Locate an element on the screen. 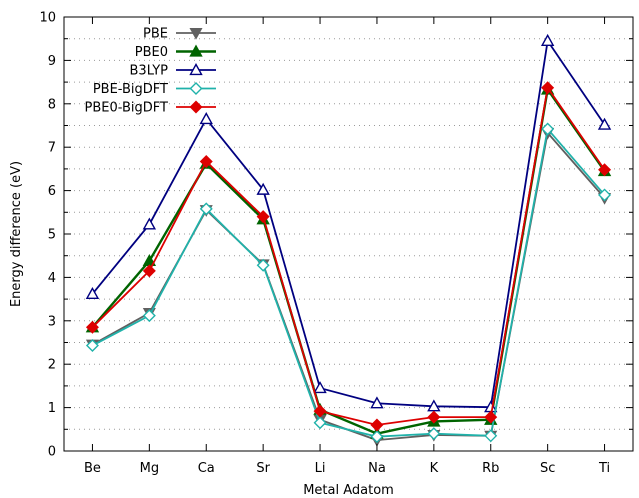 This screenshot has height=498, width=639. x-tick-label: Sr is located at coordinates (263, 468).